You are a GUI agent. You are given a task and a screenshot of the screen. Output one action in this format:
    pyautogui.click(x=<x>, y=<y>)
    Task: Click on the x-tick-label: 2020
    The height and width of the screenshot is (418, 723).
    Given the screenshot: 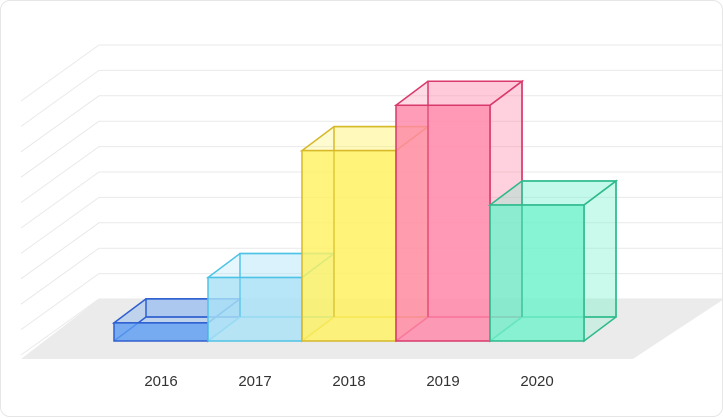 What is the action you would take?
    pyautogui.click(x=536, y=381)
    